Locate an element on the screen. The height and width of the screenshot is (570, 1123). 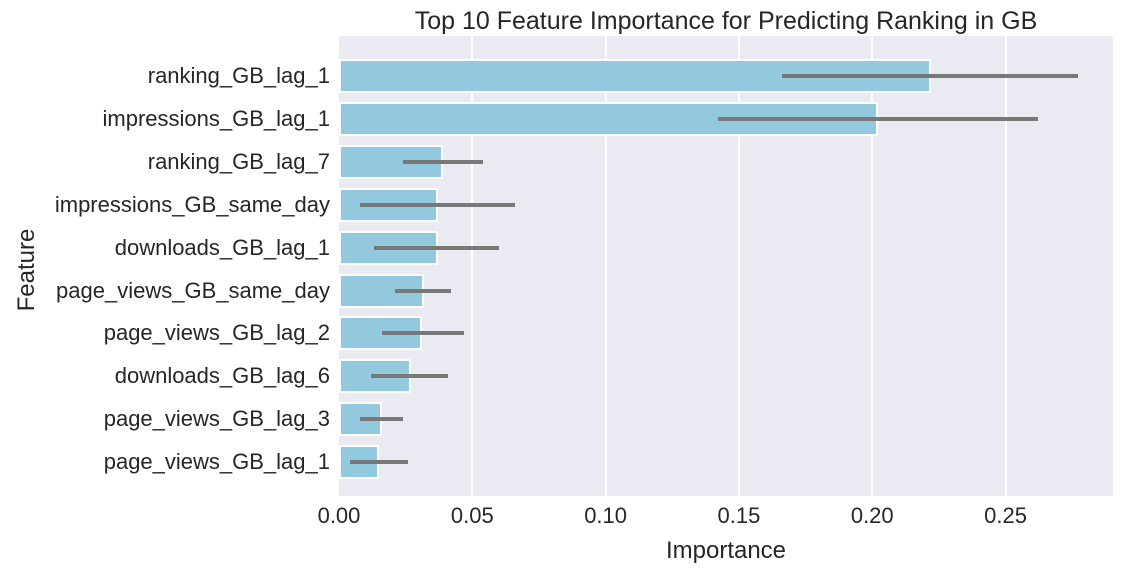
ytick-label-ranking_GB_lag_7: ranking_GB_lag_7 is located at coordinates (238, 161).